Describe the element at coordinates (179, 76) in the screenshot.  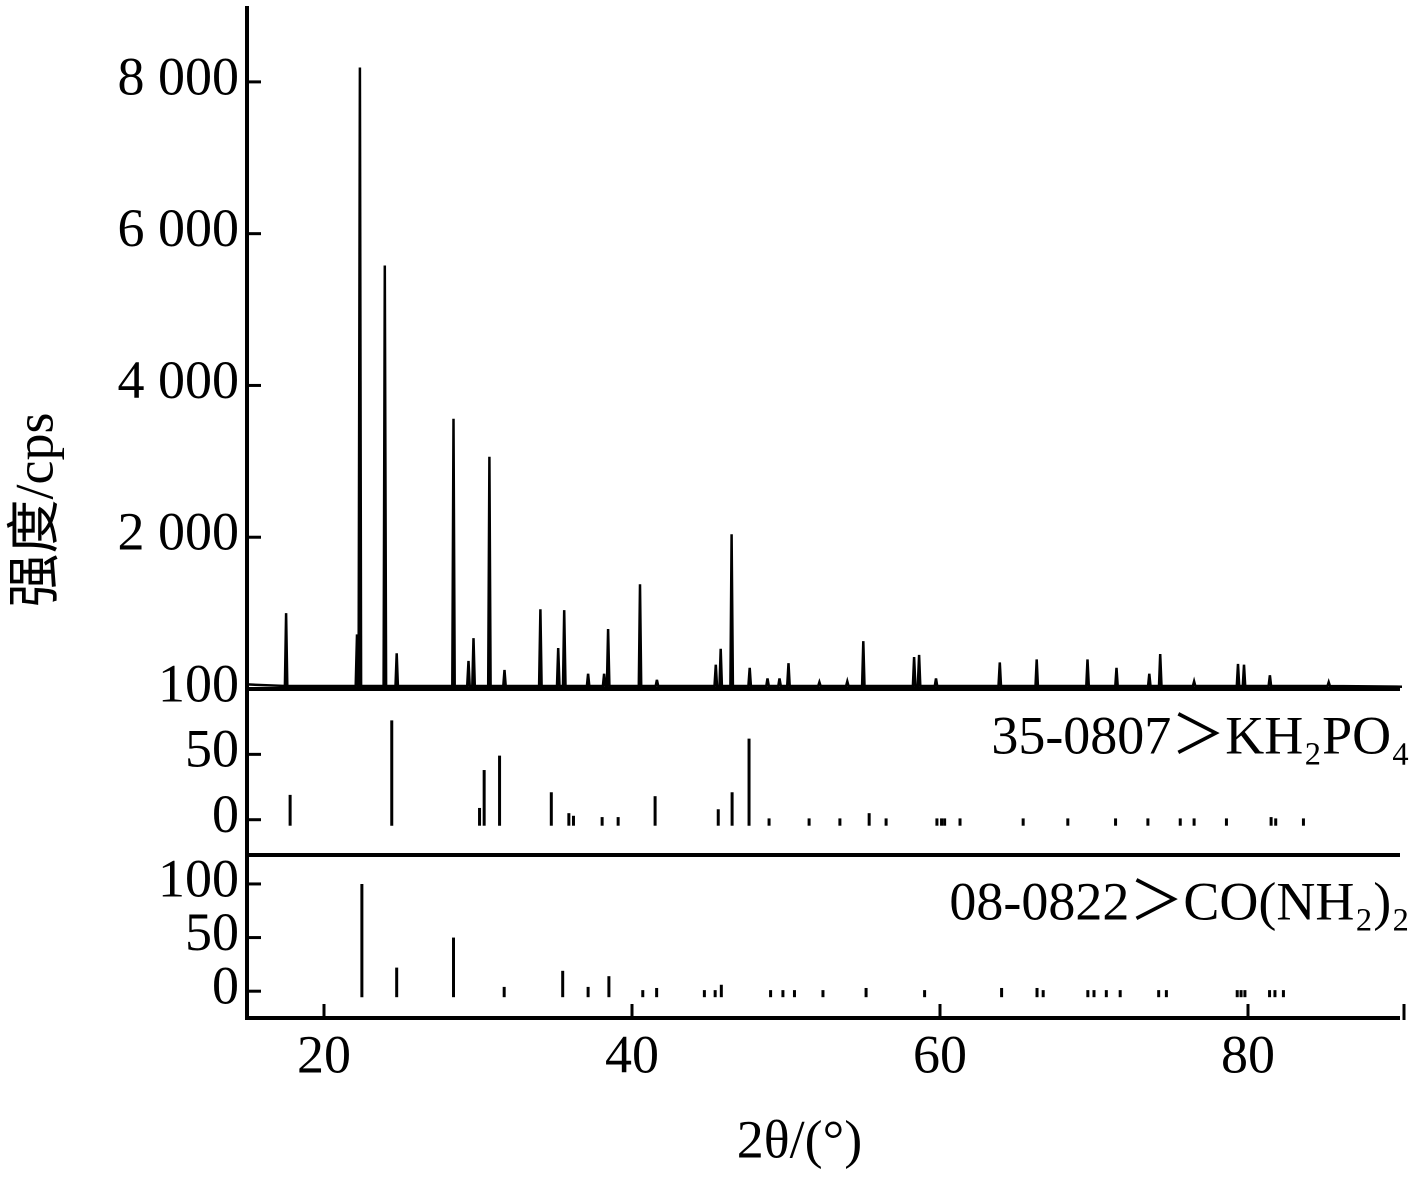
I see `y-tick-label: 8 000` at that location.